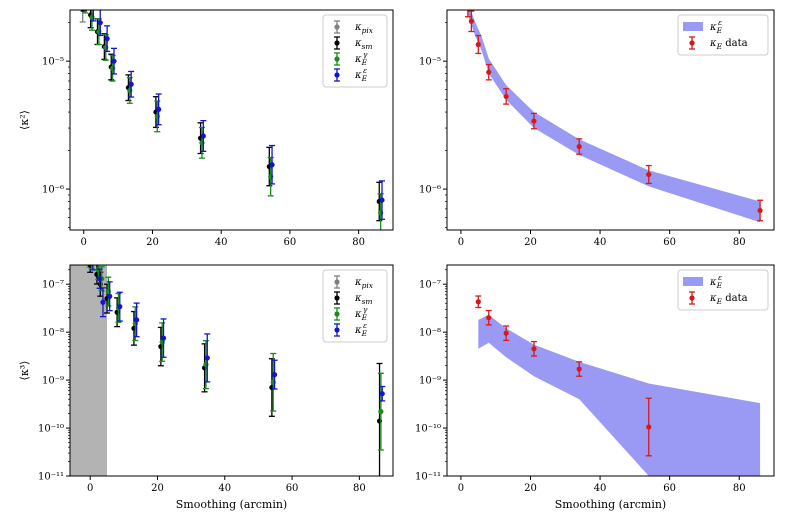  What do you see at coordinates (89, 370) in the screenshot?
I see `shaded-region` at bounding box center [89, 370].